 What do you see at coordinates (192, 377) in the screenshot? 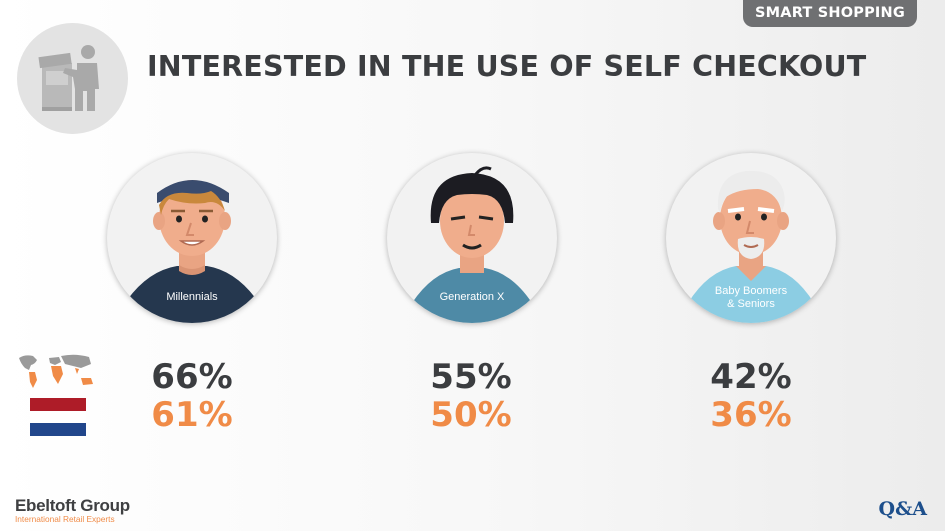
I see `millennials-global-percentage: 66%` at bounding box center [192, 377].